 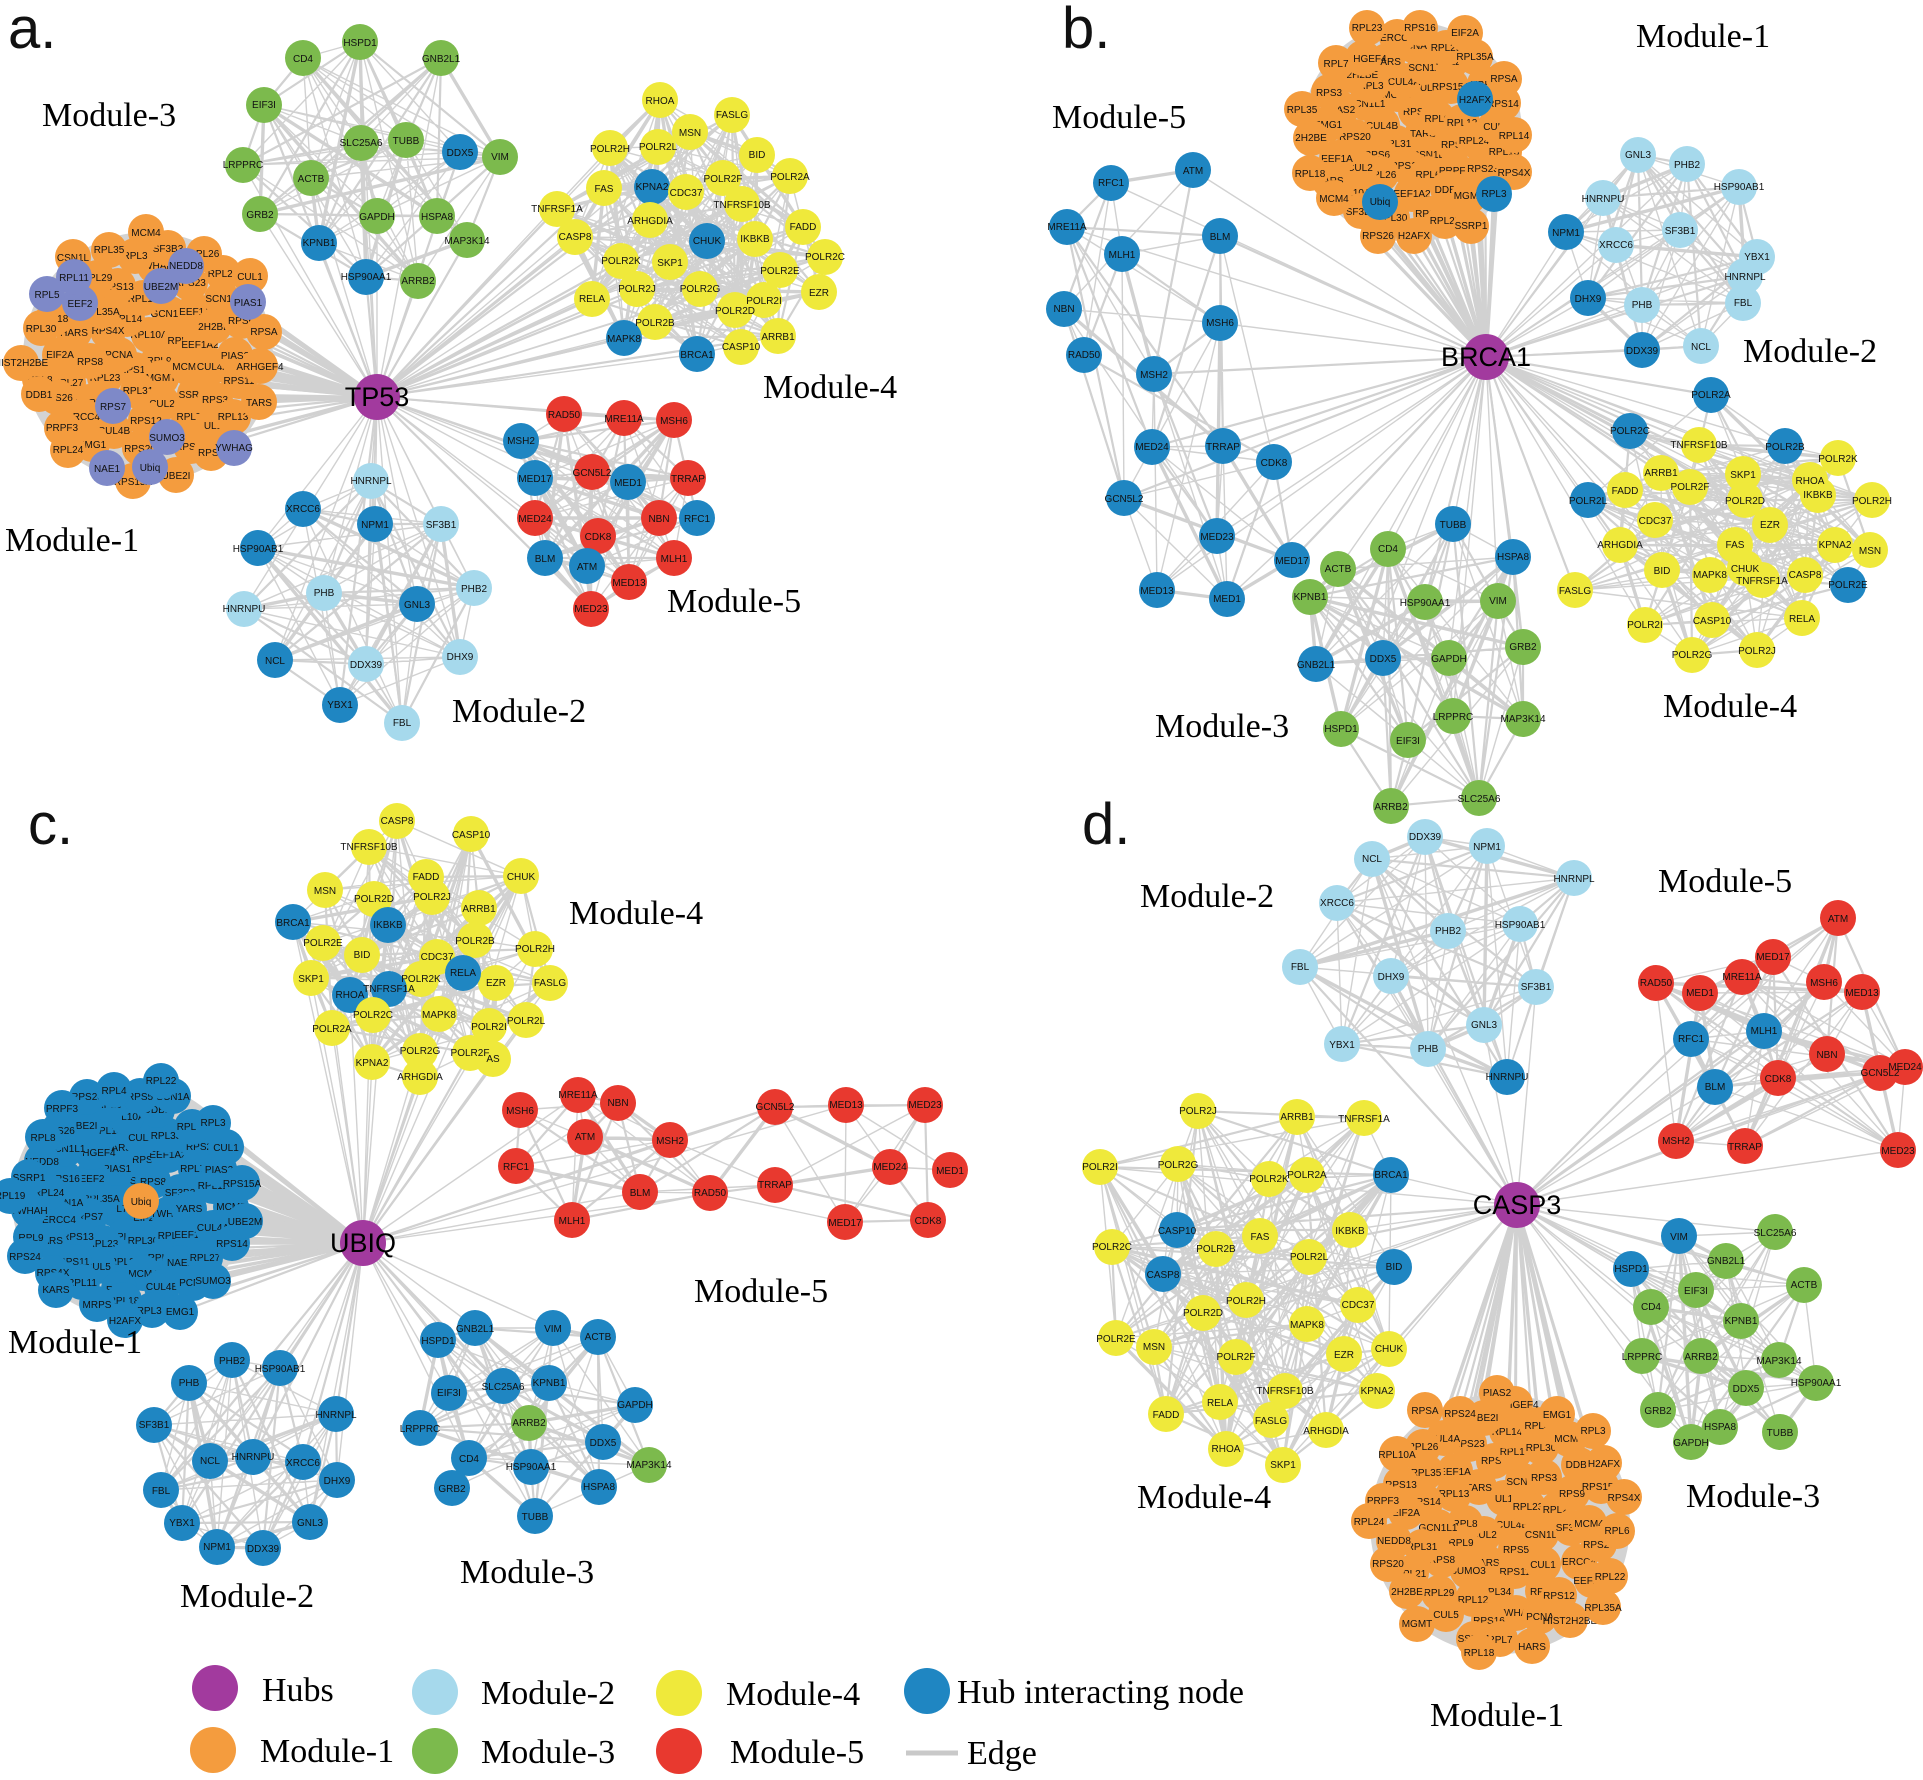 What do you see at coordinates (319, 243) in the screenshot?
I see `svg-text: KPNB1` at bounding box center [319, 243].